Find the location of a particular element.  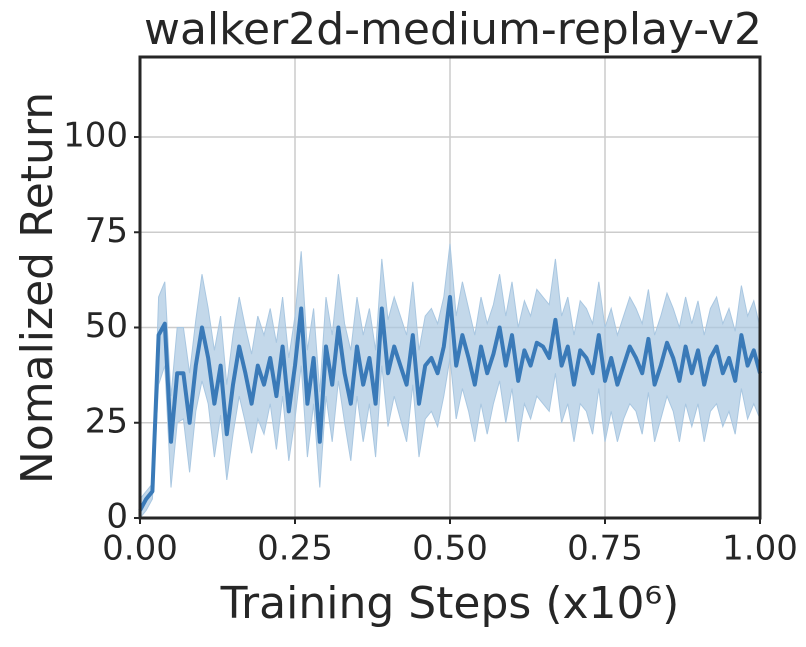

x-tick-label: 0.00 is located at coordinates (140, 549).